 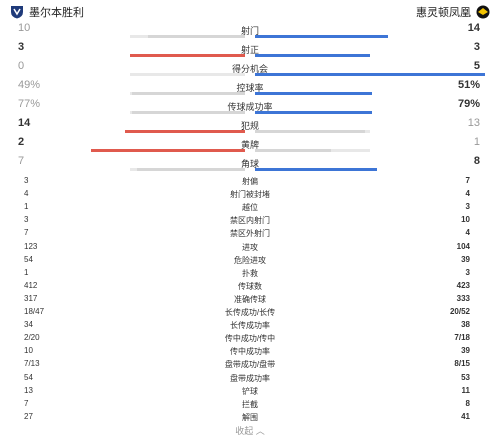 I want to click on stat-row: 3 射偏 7, so click(x=250, y=180).